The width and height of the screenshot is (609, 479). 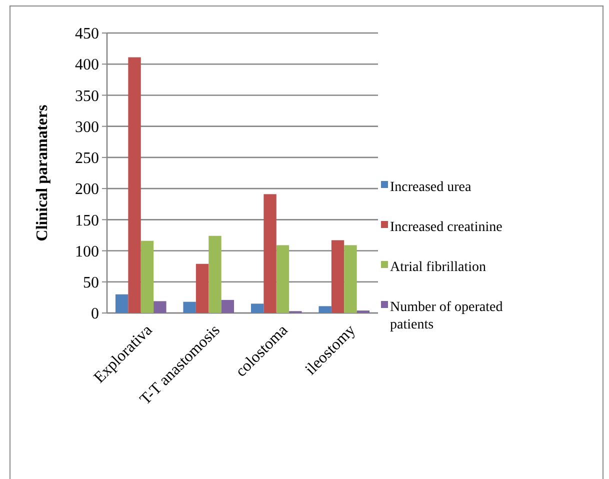 I want to click on y-tick-label: 400, so click(x=87, y=65).